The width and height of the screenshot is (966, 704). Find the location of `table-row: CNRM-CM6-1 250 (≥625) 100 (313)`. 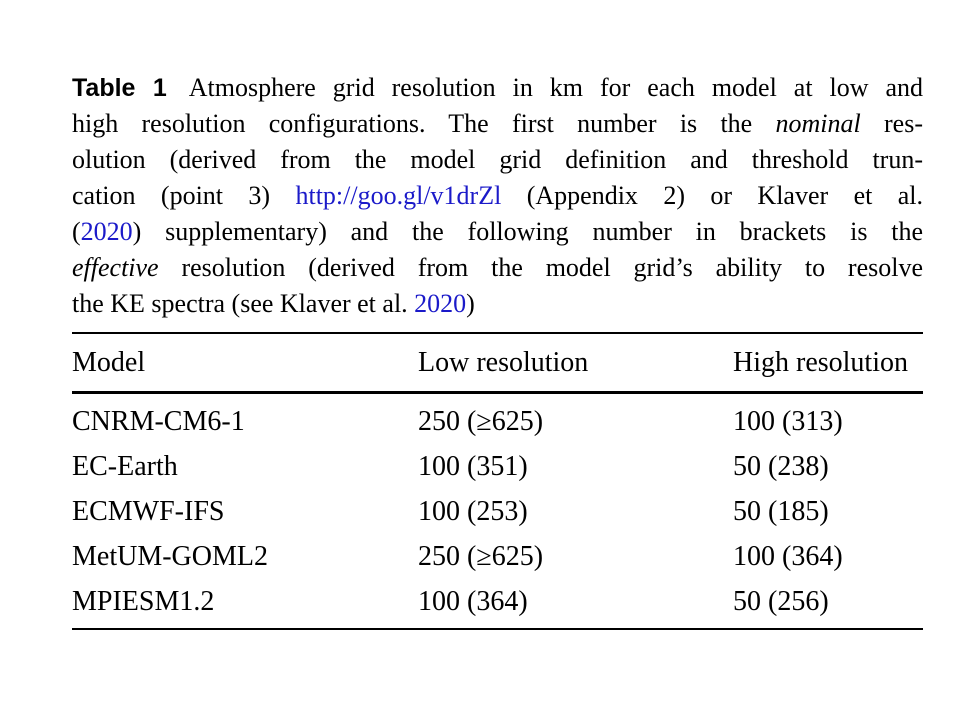

table-row: CNRM-CM6-1 250 (≥625) 100 (313) is located at coordinates (497, 421).